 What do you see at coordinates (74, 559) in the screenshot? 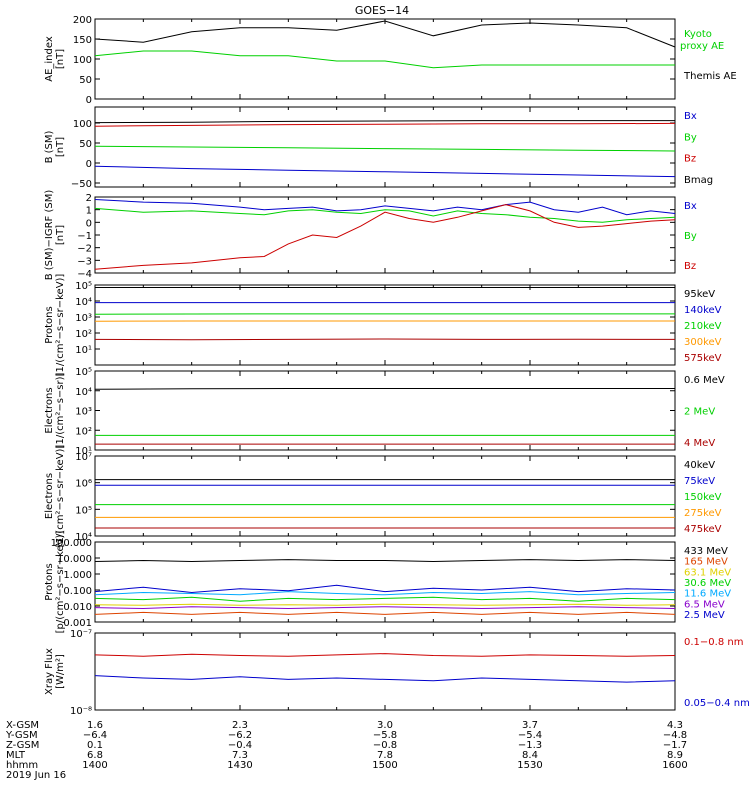
I see `y-tick-label: 10.000` at bounding box center [74, 559].